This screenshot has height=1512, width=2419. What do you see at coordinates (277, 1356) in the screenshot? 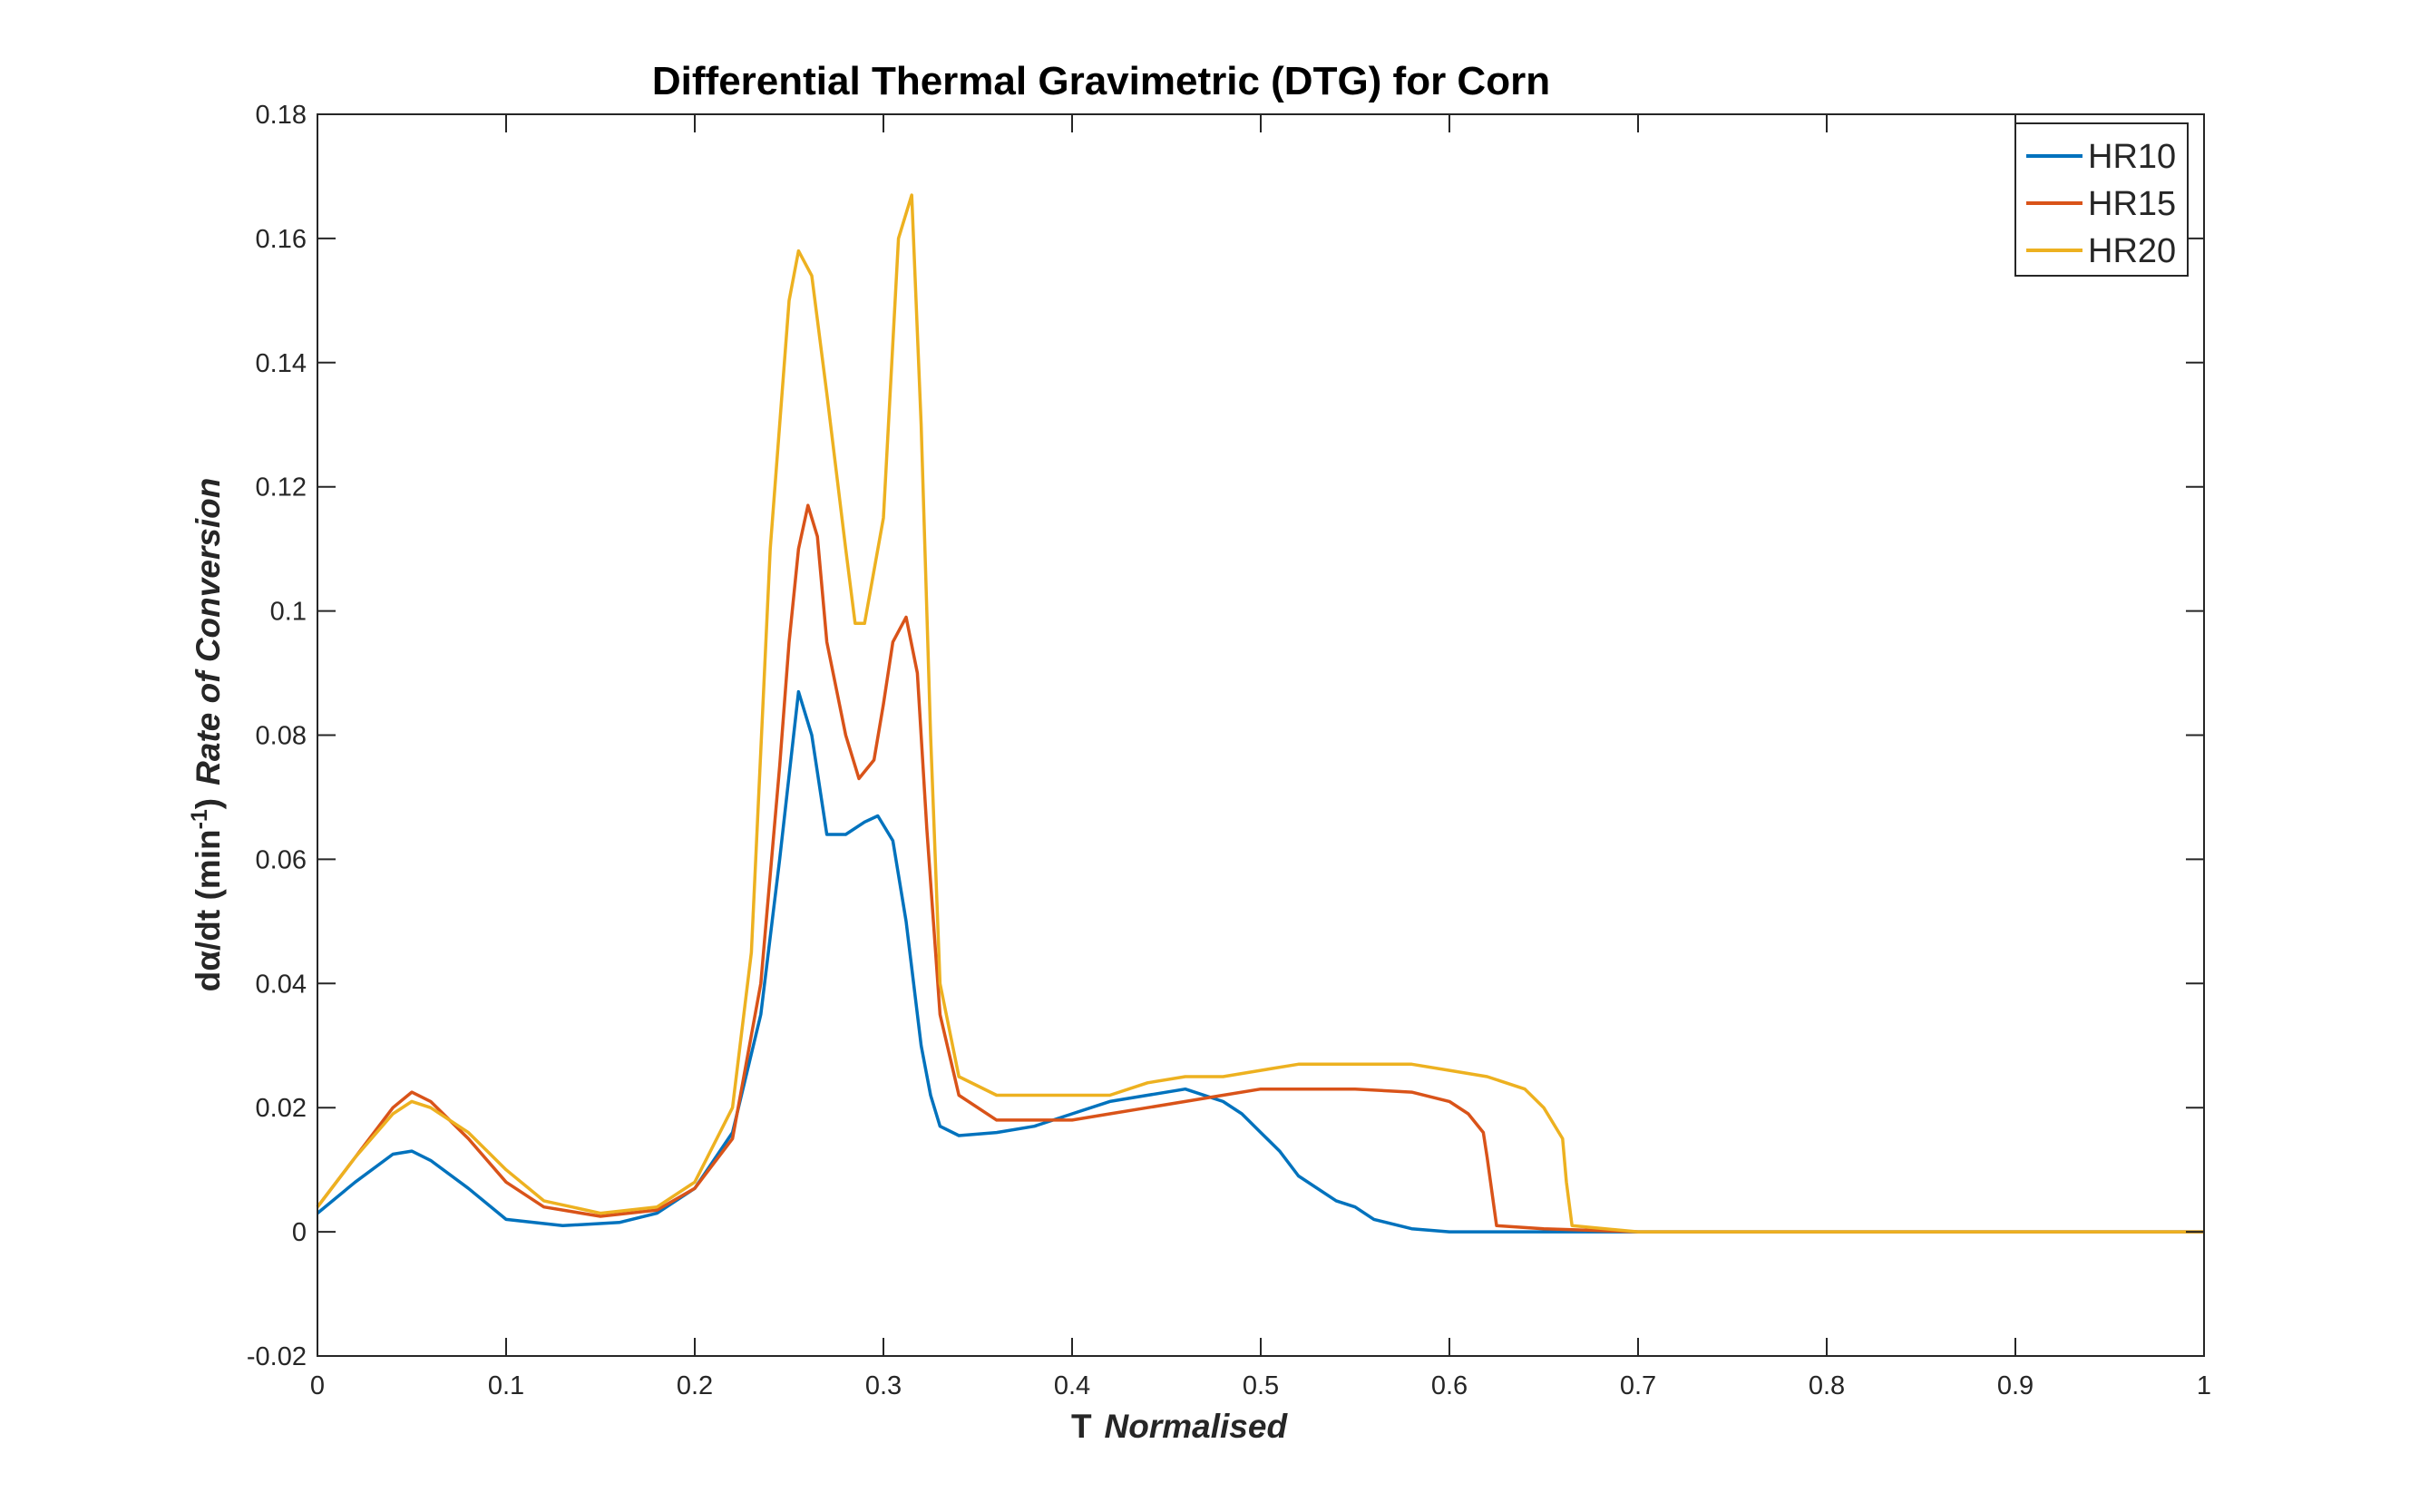
I see `y-tick-label: -0.02` at bounding box center [277, 1356].